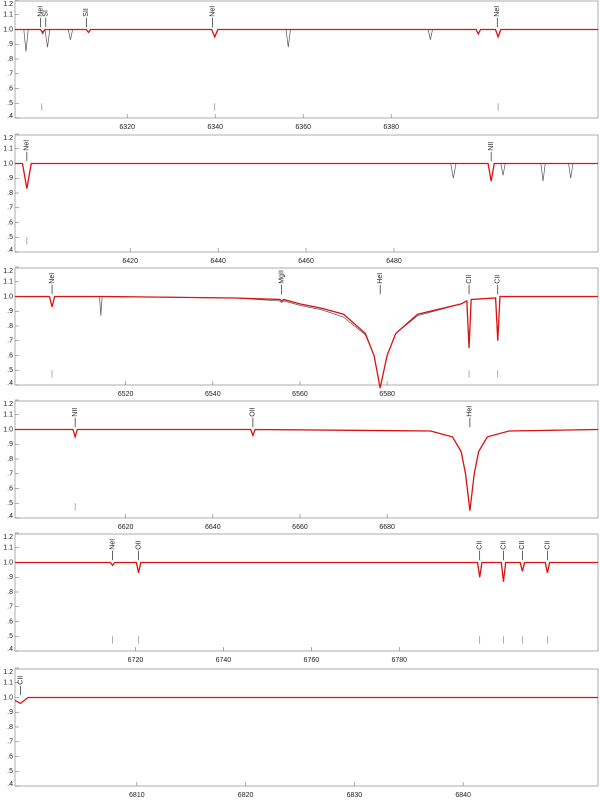 Image resolution: width=600 pixels, height=801 pixels. I want to click on x-tick-label: 6640, so click(213, 527).